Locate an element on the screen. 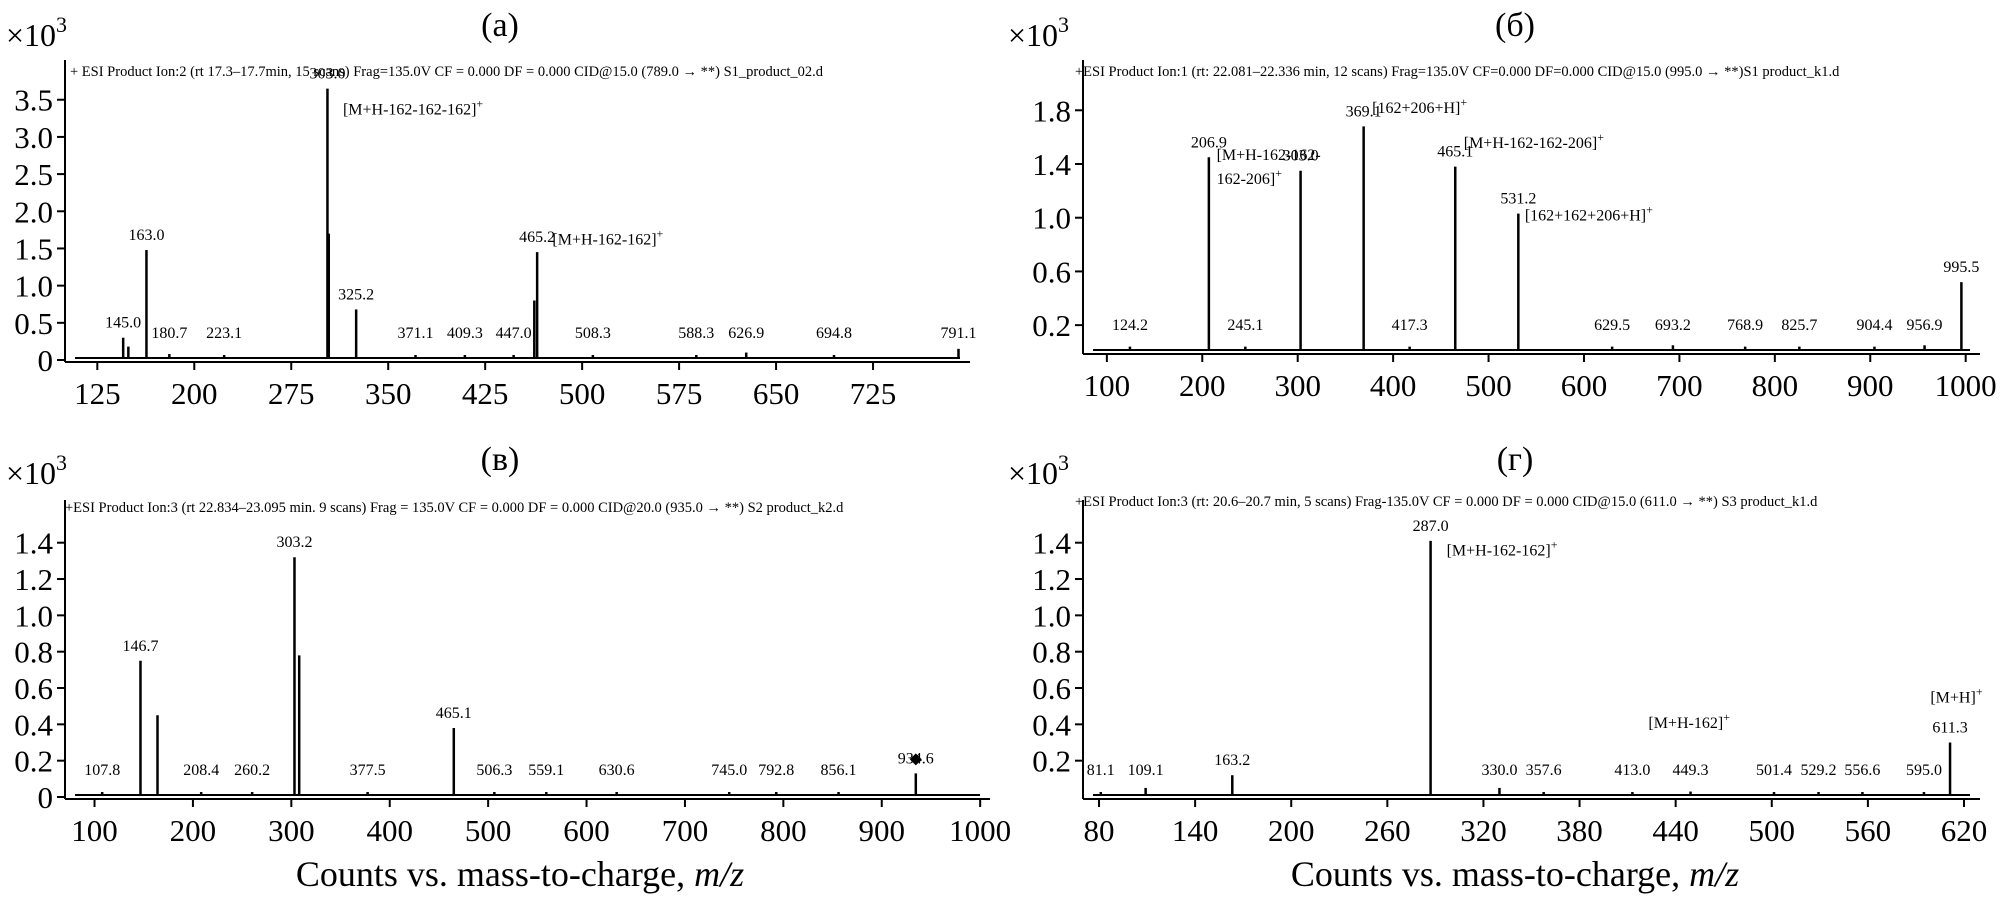 Image resolution: width=2000 pixels, height=901 pixels. peak-label: 81.1 is located at coordinates (1101, 770).